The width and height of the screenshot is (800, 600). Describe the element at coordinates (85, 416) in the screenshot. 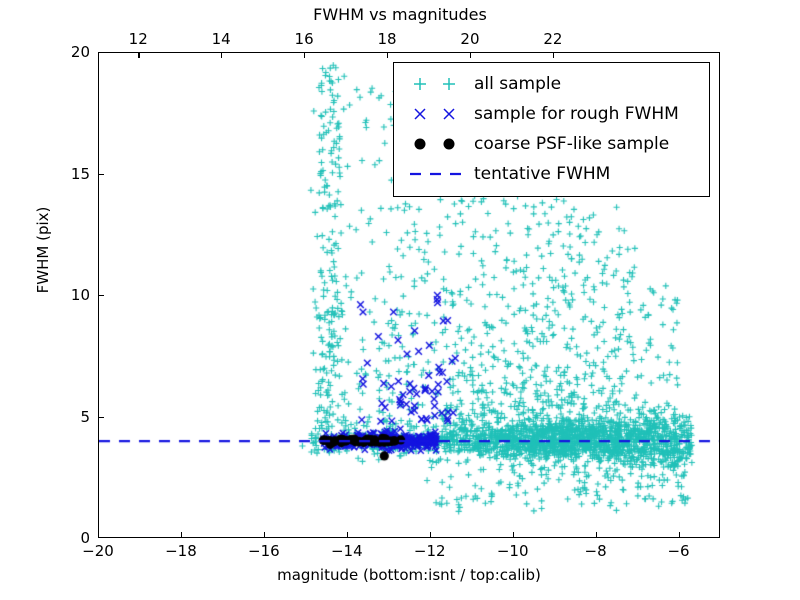

I see `y-tick-label: 5` at that location.